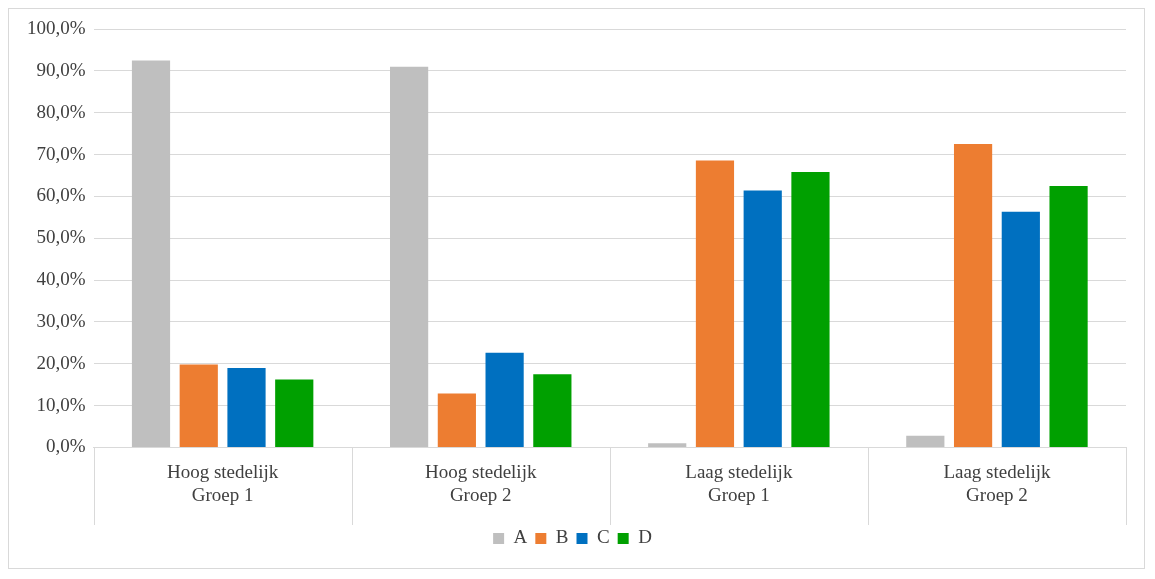 Image resolution: width=1155 pixels, height=579 pixels. I want to click on y-tick-label: 90,0%, so click(61, 69).